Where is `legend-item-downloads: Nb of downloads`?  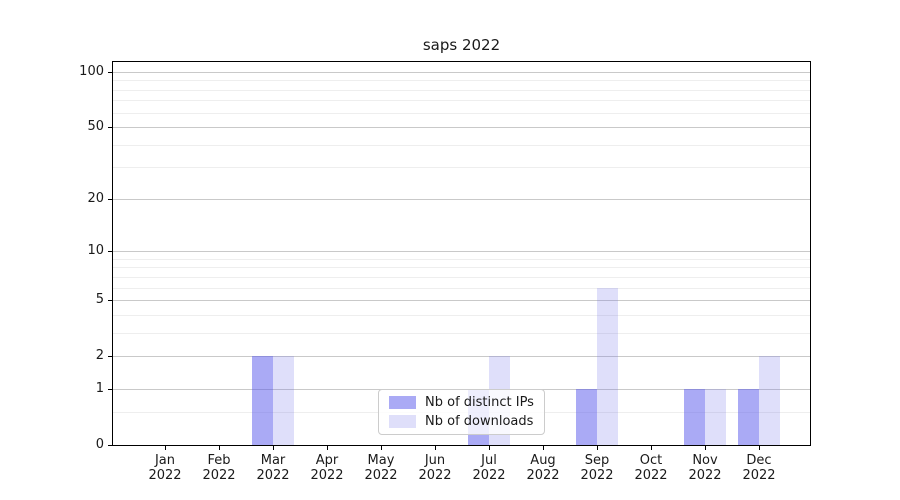 legend-item-downloads: Nb of downloads is located at coordinates (461, 421).